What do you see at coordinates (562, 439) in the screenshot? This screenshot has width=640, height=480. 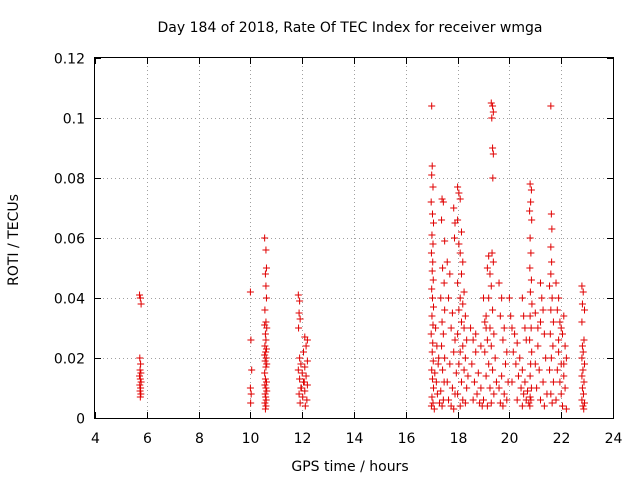 I see `x-tick-label: 22` at bounding box center [562, 439].